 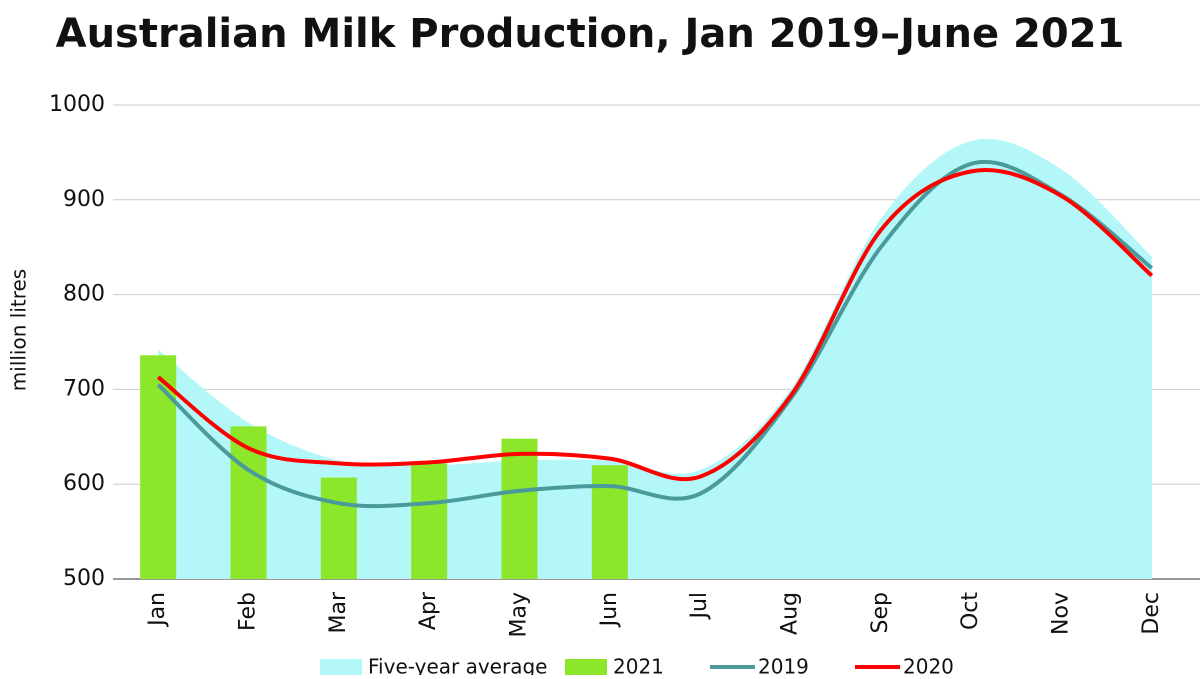 What do you see at coordinates (928, 665) in the screenshot?
I see `legend-label: 2020` at bounding box center [928, 665].